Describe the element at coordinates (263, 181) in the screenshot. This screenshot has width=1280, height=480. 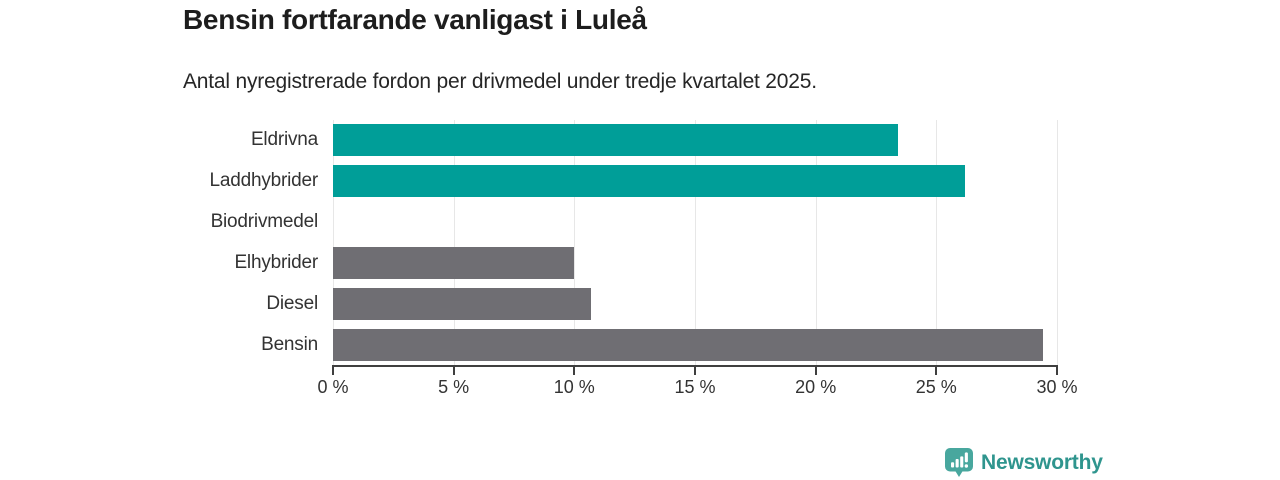
I see `category-label: Laddhybrider` at that location.